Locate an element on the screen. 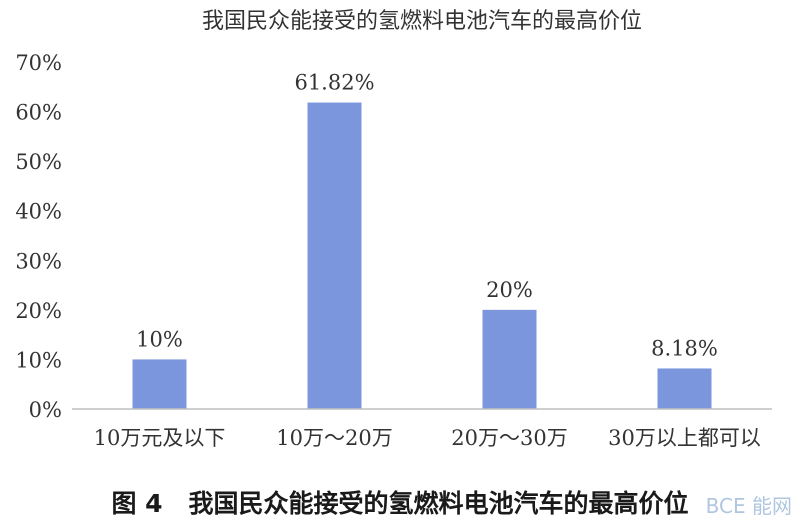  y-tick-label: 20% is located at coordinates (38, 311).